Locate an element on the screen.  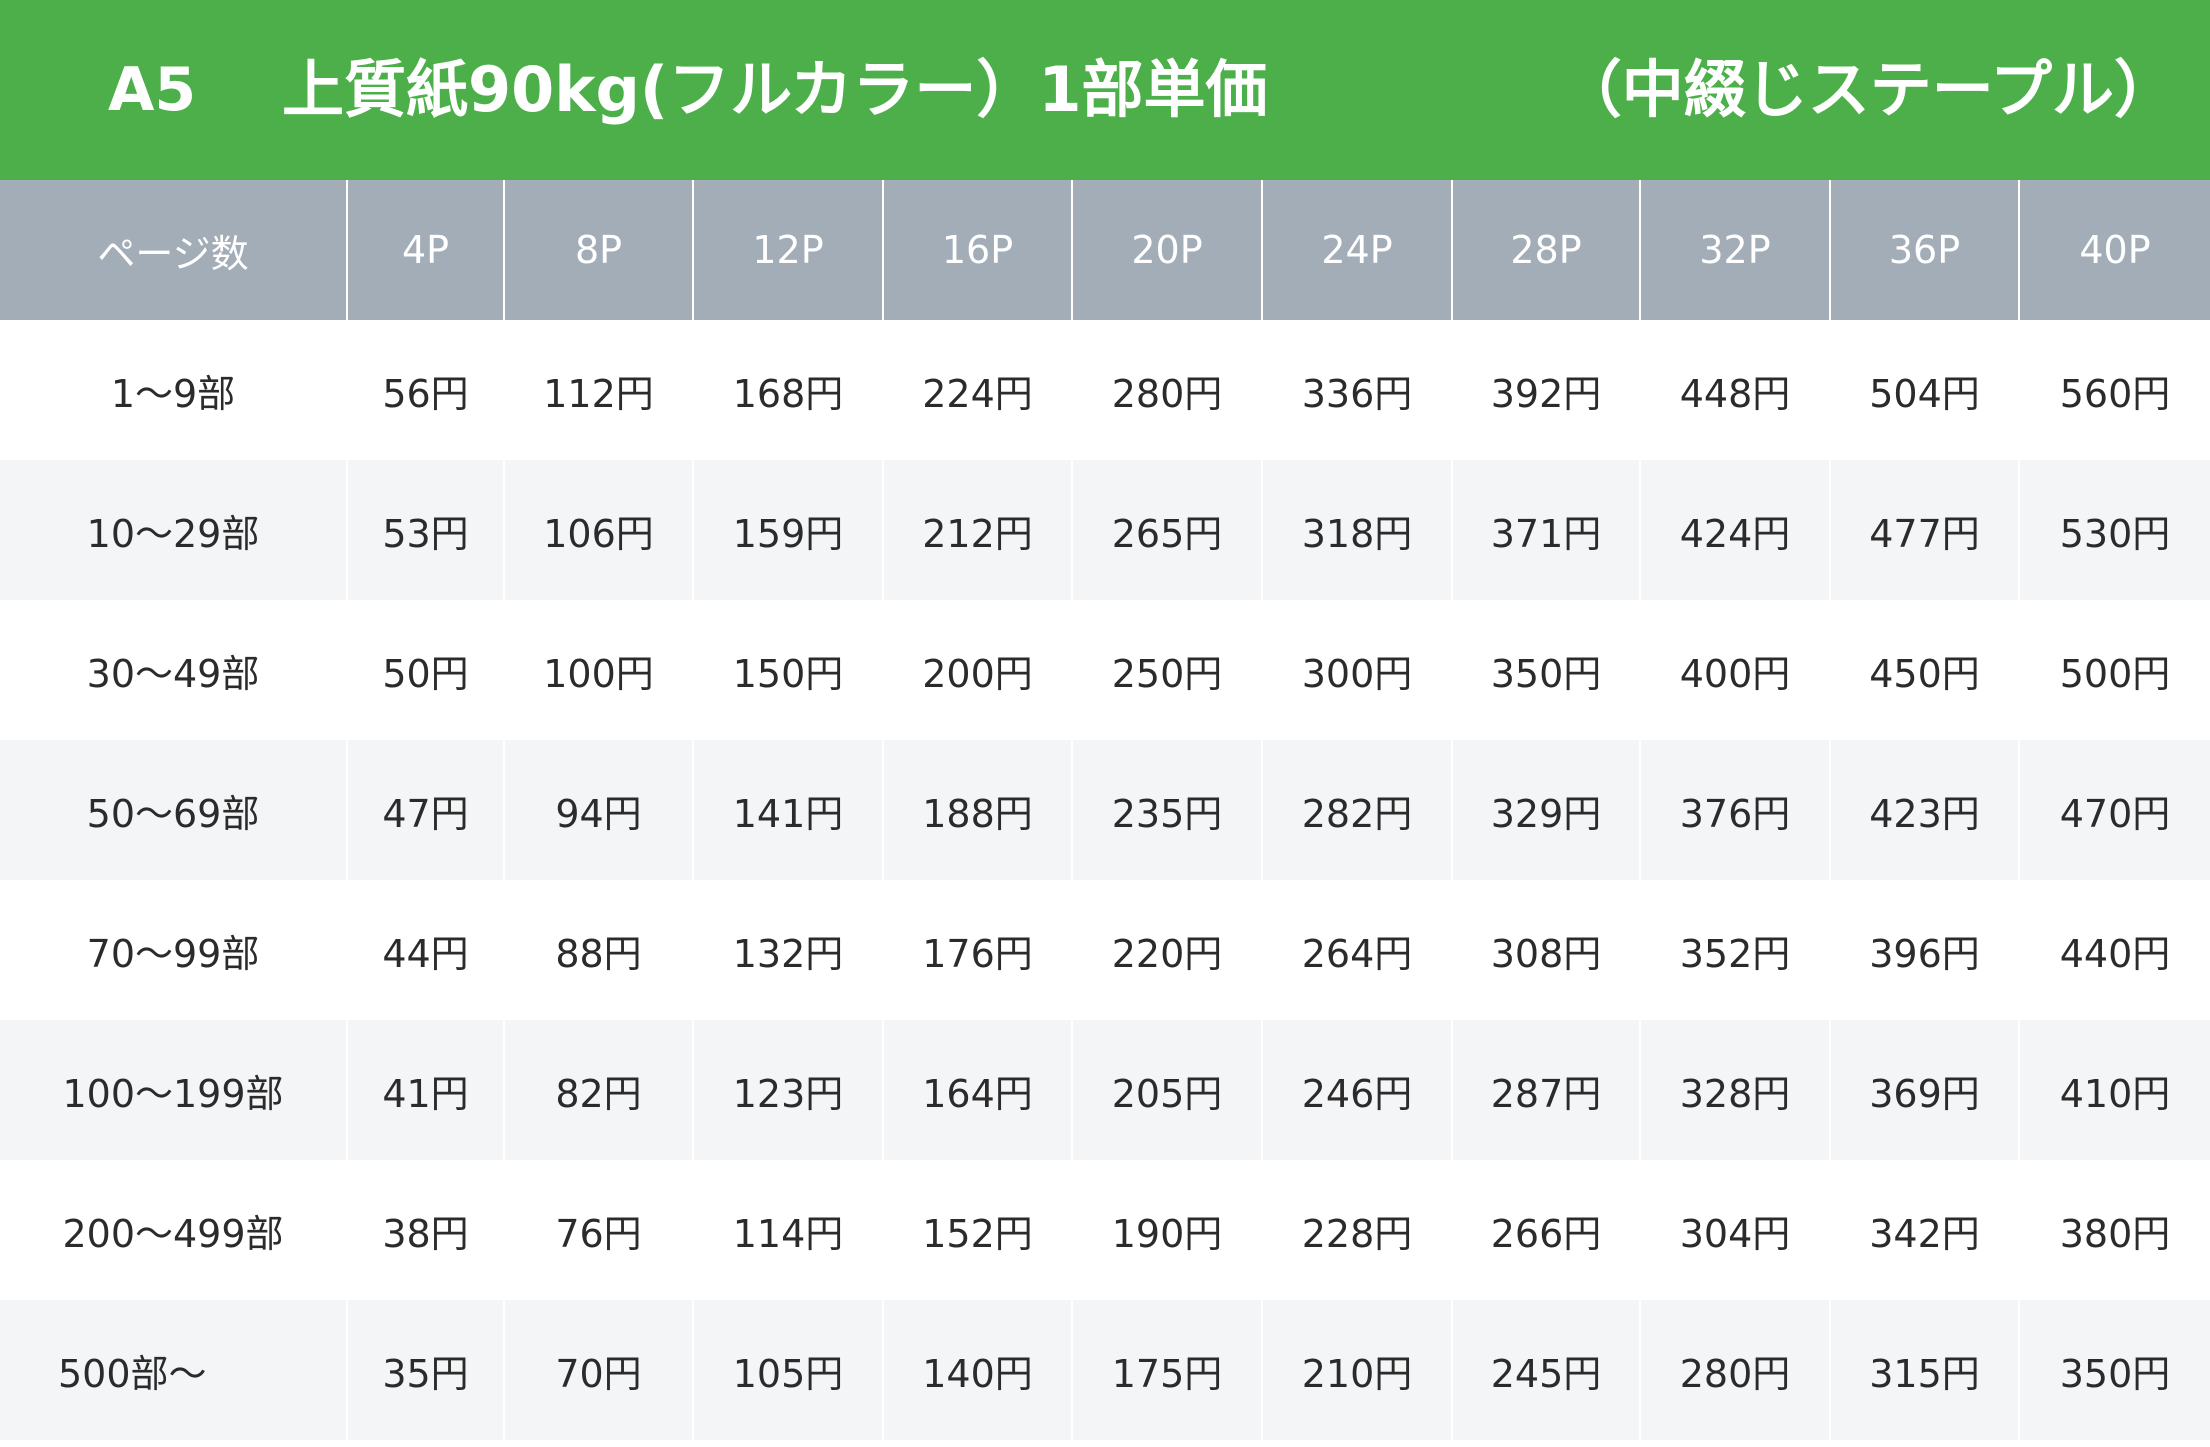
price-cell: 440円 is located at coordinates (2114, 950).